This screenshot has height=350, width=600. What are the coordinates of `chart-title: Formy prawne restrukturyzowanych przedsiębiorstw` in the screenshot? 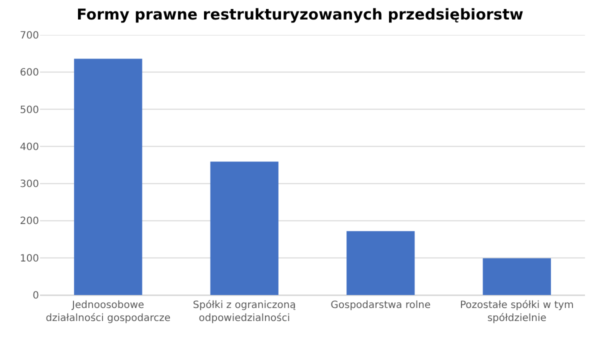 It's located at (300, 14).